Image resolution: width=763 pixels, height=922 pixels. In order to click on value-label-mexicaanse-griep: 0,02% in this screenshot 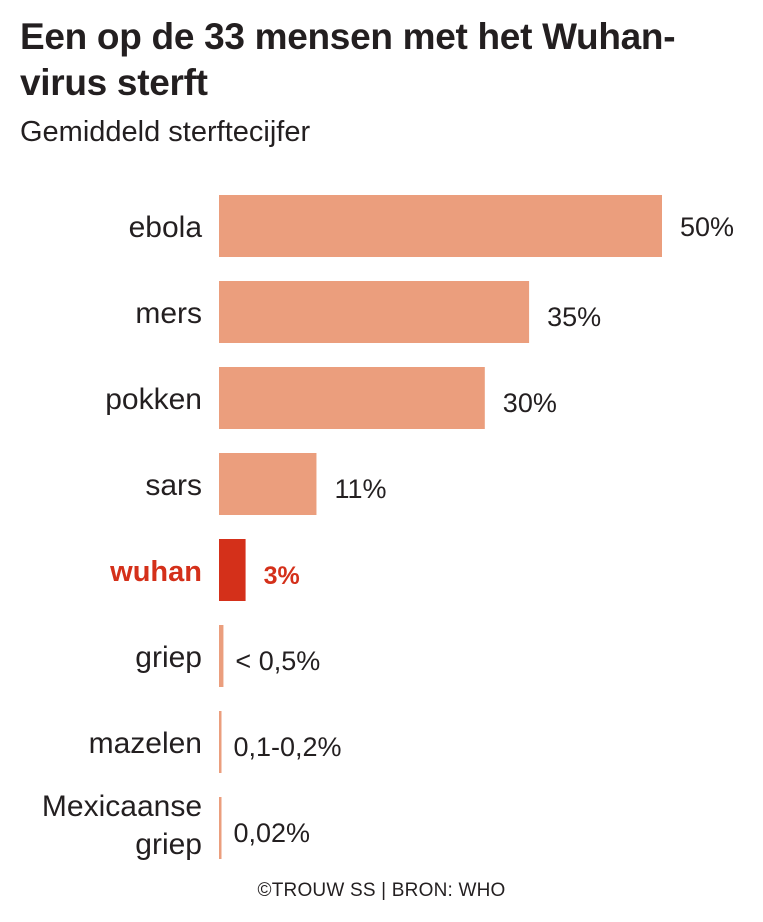, I will do `click(272, 833)`.